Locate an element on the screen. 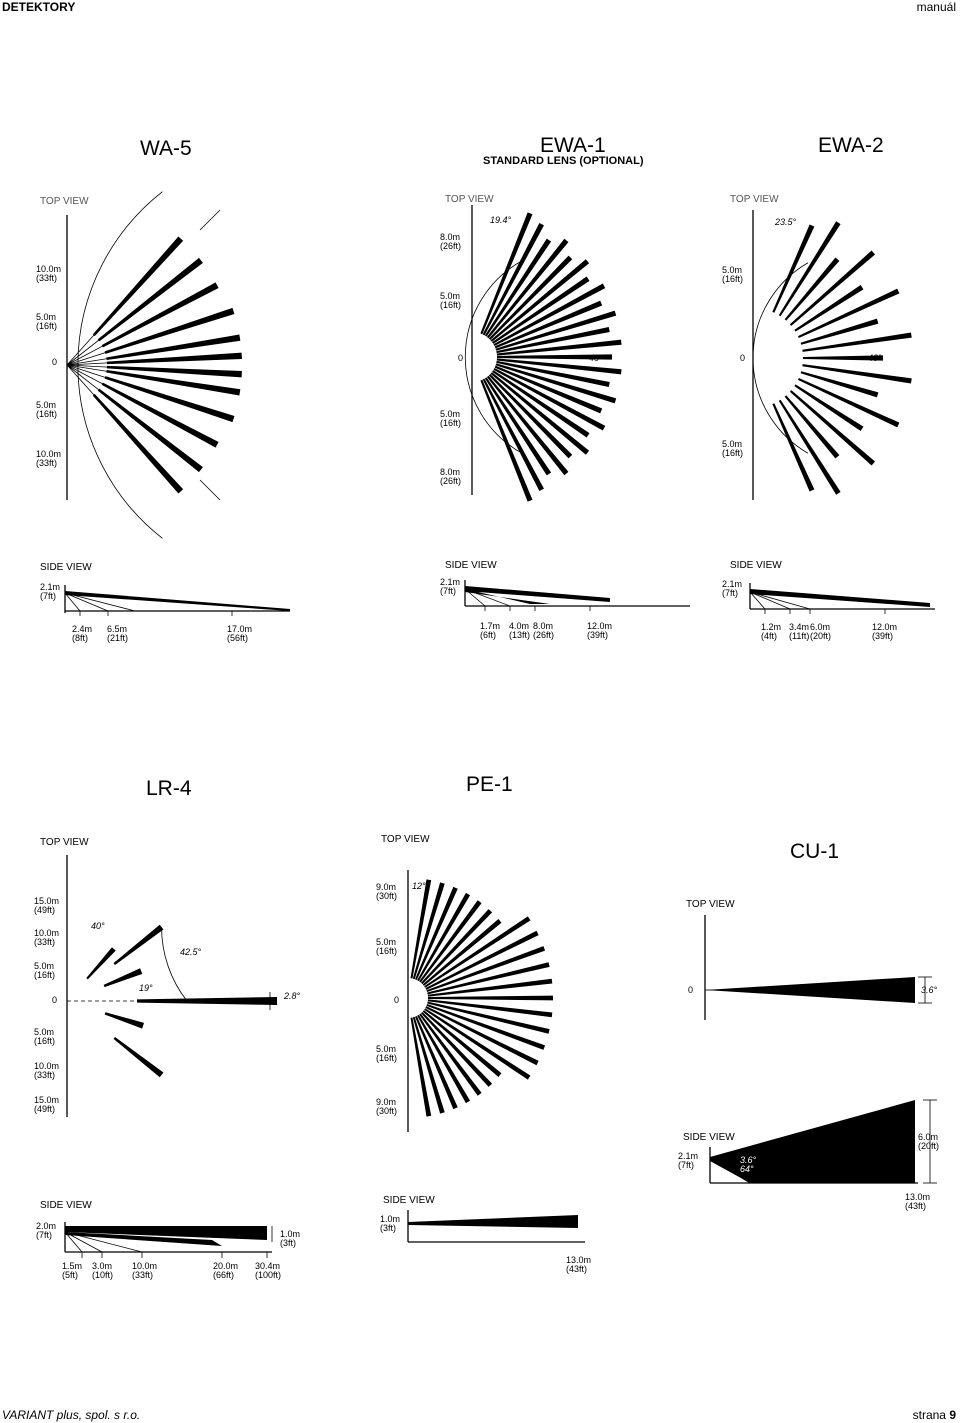 This screenshot has height=1423, width=960. footer-page: strana 9 is located at coordinates (934, 1415).